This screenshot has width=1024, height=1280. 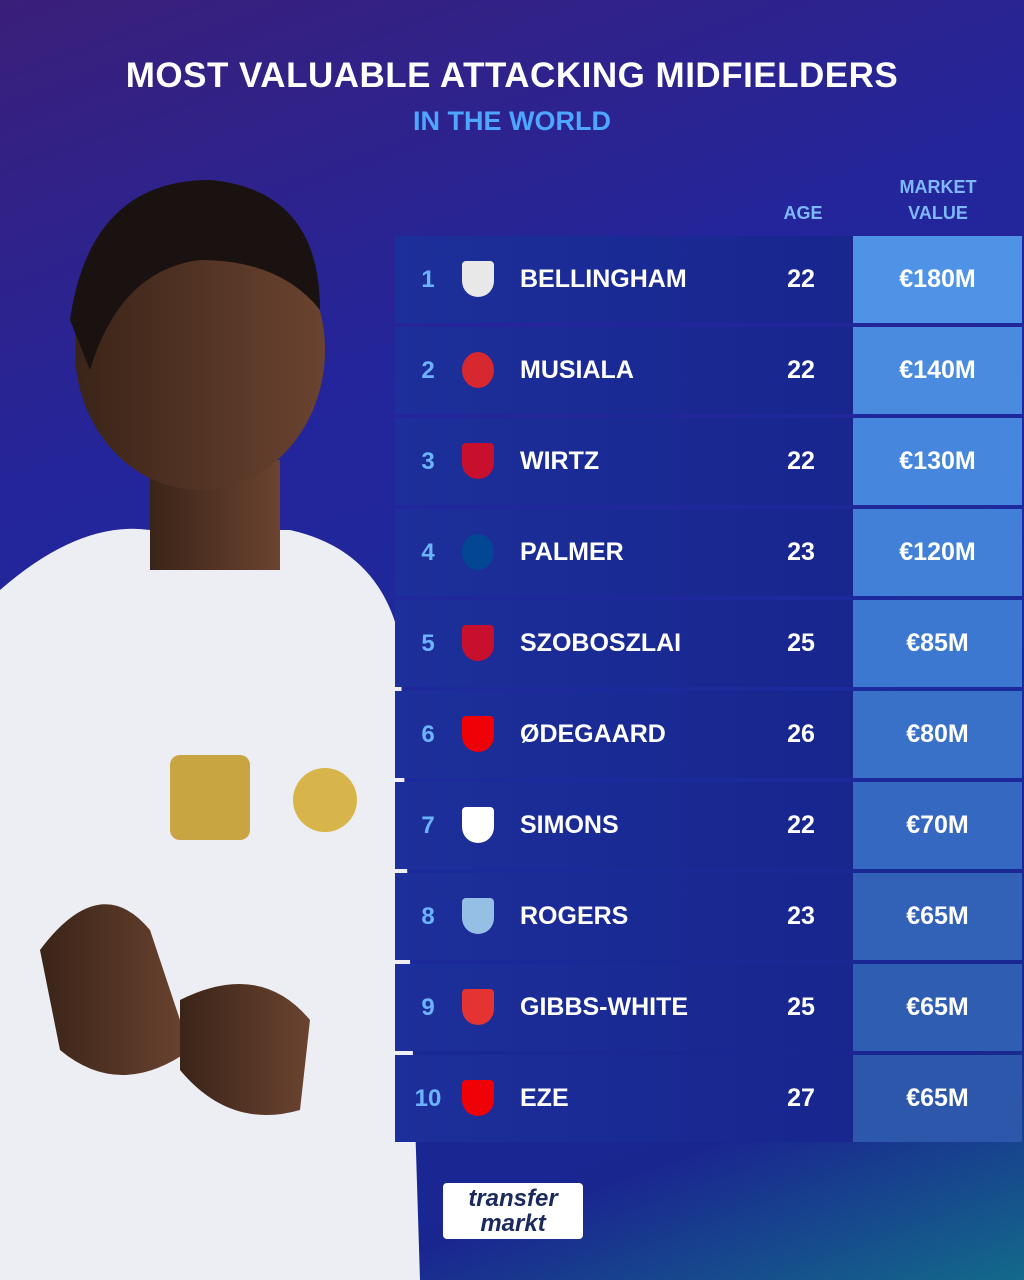 I want to click on market-value: €120M, so click(x=937, y=552).